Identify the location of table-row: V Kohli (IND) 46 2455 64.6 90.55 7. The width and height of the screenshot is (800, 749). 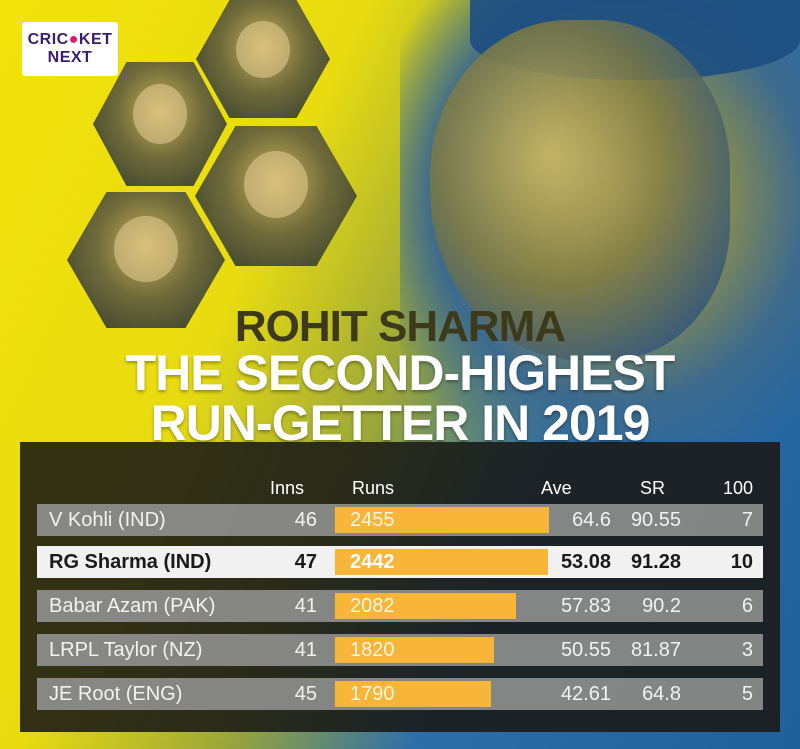
(400, 520).